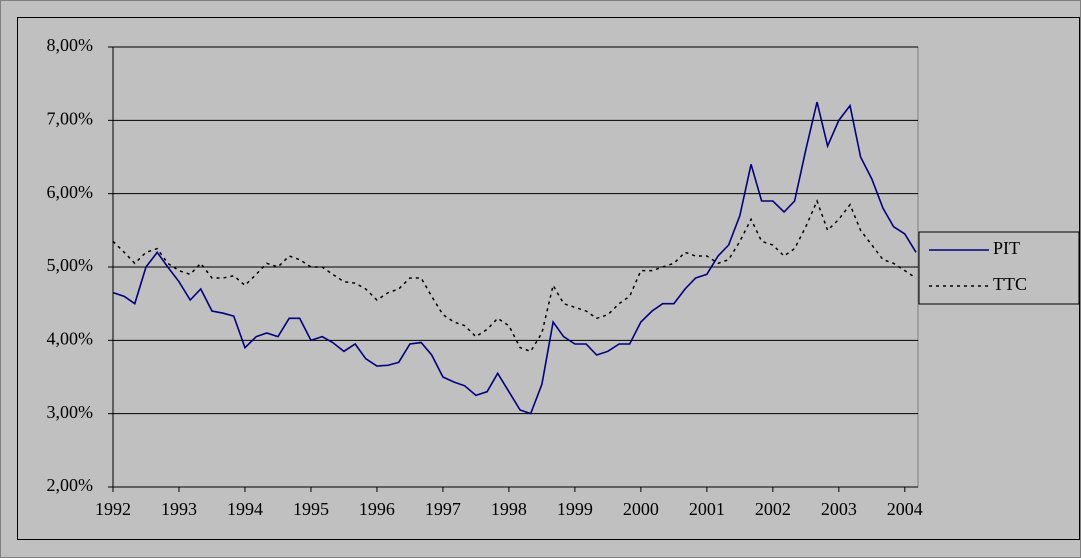 The width and height of the screenshot is (1081, 558). I want to click on legend-label: TTC, so click(1010, 284).